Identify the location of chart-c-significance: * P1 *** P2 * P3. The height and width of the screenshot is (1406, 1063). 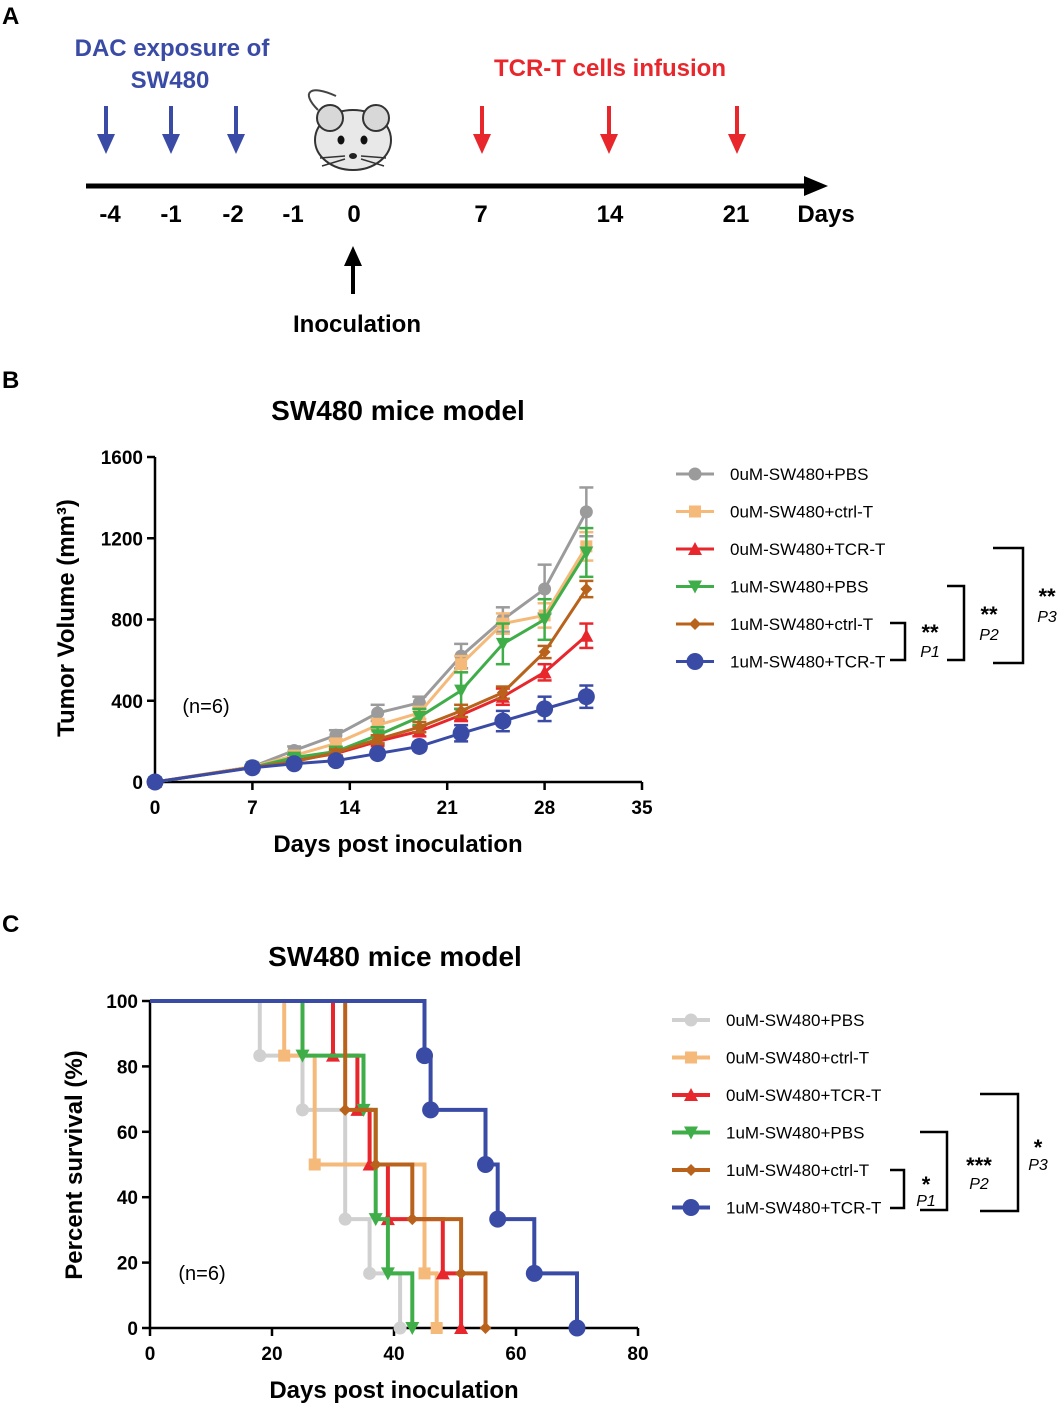
(969, 1152).